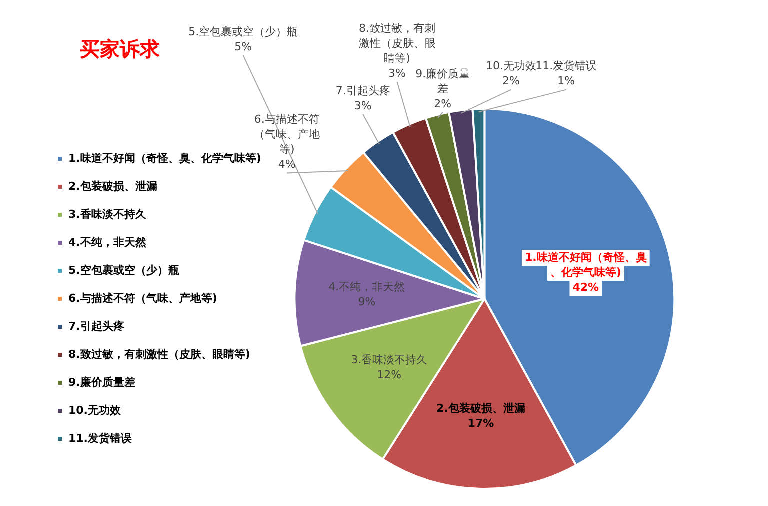  Describe the element at coordinates (586, 287) in the screenshot. I see `data-label: 42%` at that location.